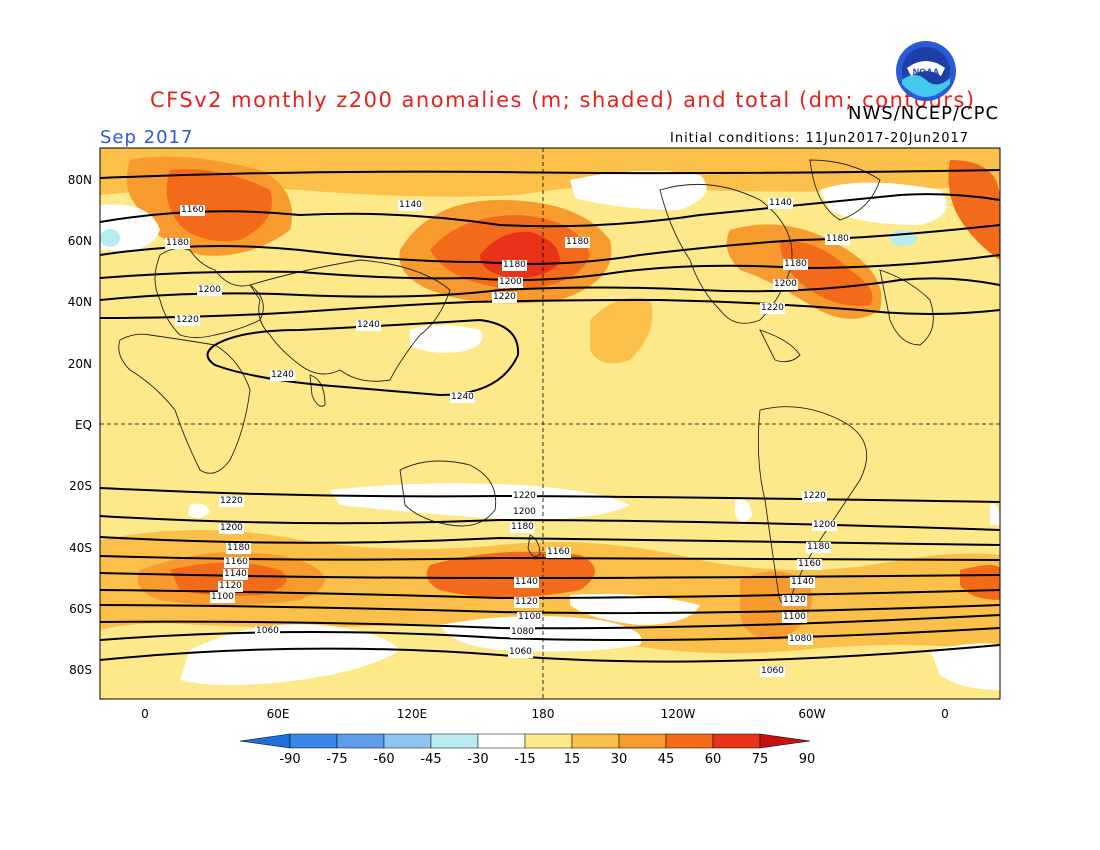 The width and height of the screenshot is (1100, 850). Describe the element at coordinates (145, 714) in the screenshot. I see `lon-label-0: 0` at that location.